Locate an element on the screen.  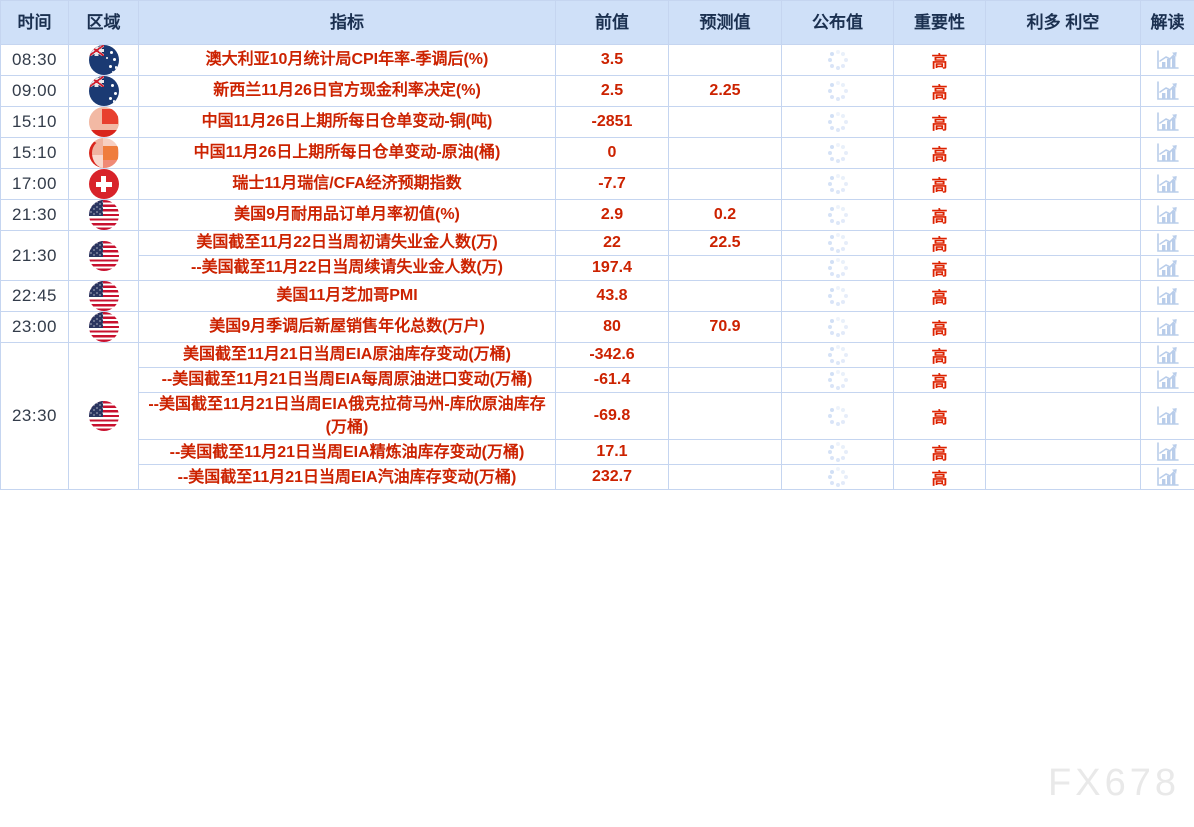
table-row: 23:00 美国9月季调后新屋销售年化总数(万户) 80 70.9 高 is located at coordinates (597, 327).